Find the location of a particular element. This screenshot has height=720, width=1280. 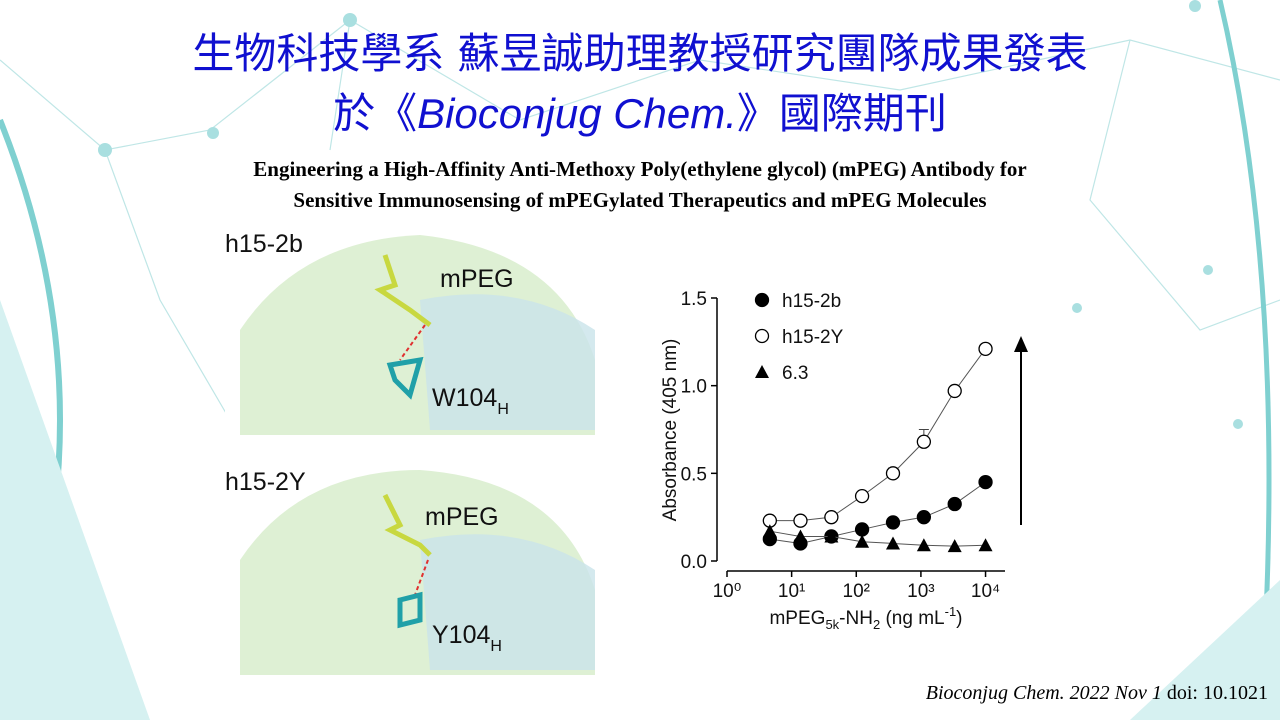

residue-label: Y104H is located at coordinates (467, 638).